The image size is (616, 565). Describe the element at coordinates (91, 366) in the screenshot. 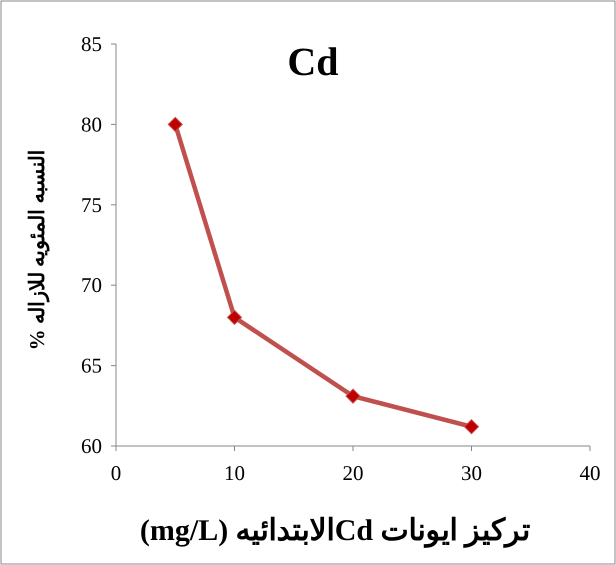

I see `y-tick-label: 65` at that location.